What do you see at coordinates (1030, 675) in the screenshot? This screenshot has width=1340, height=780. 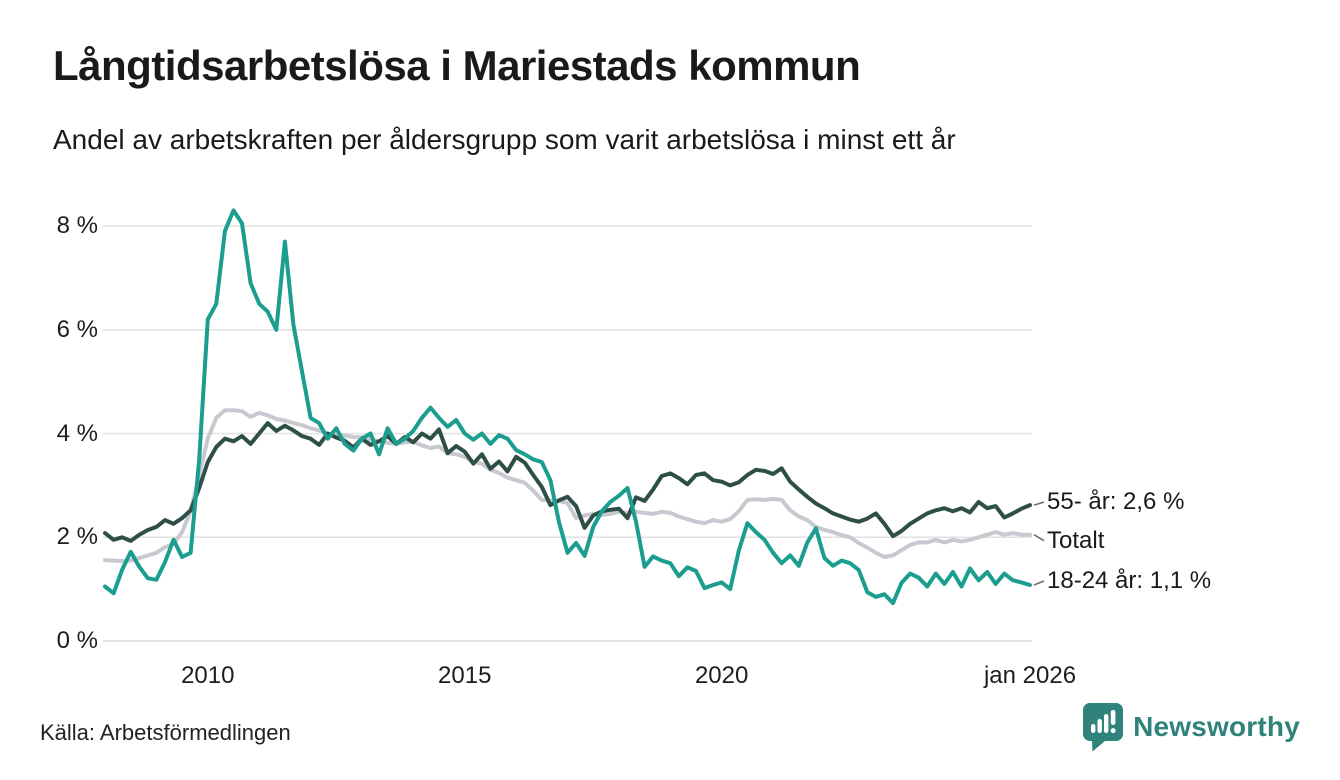 I see `x-axis-tick-label: jan 2026` at bounding box center [1030, 675].